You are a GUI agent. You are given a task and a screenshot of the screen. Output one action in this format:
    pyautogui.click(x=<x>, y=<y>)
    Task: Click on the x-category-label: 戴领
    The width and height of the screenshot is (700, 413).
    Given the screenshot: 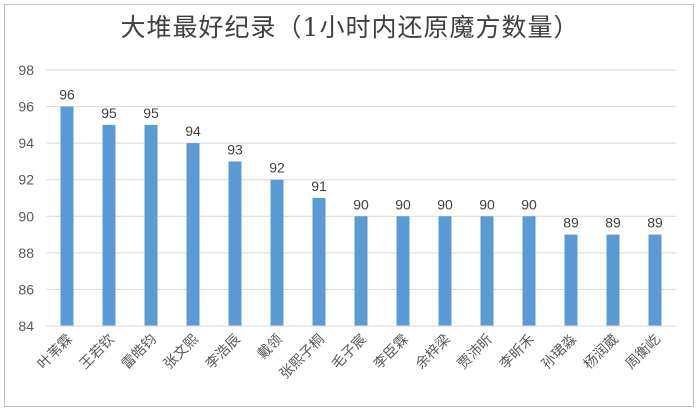 What is the action you would take?
    pyautogui.click(x=270, y=347)
    